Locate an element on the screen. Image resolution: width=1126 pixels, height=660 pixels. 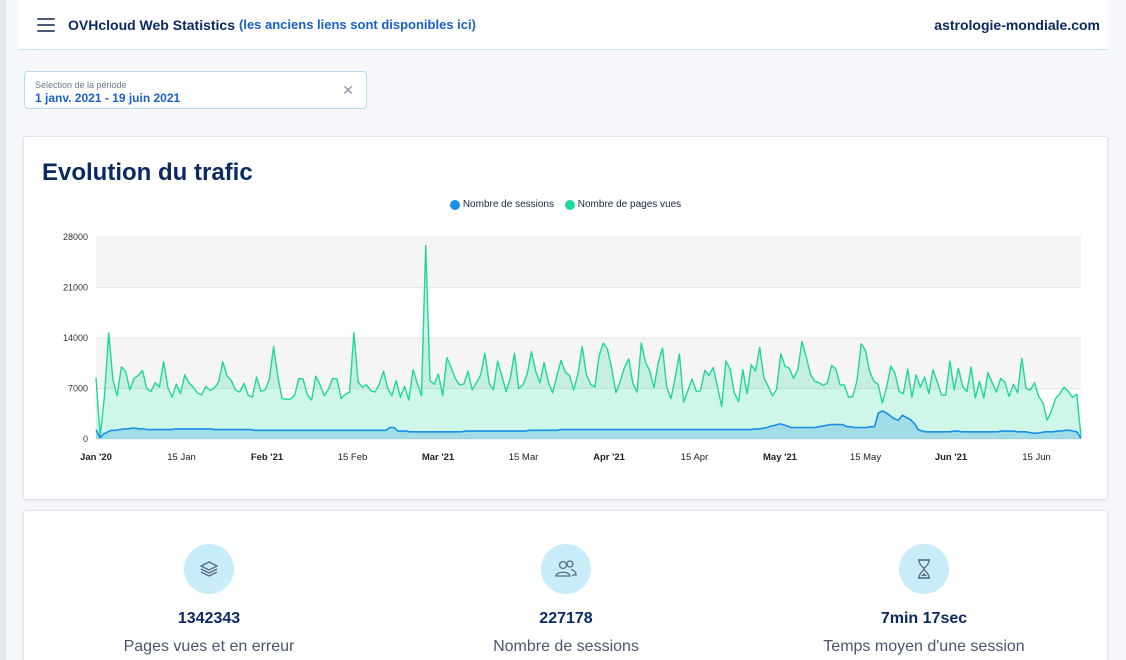
legend-item-sessions: Nombre de sessions is located at coordinates (501, 204).